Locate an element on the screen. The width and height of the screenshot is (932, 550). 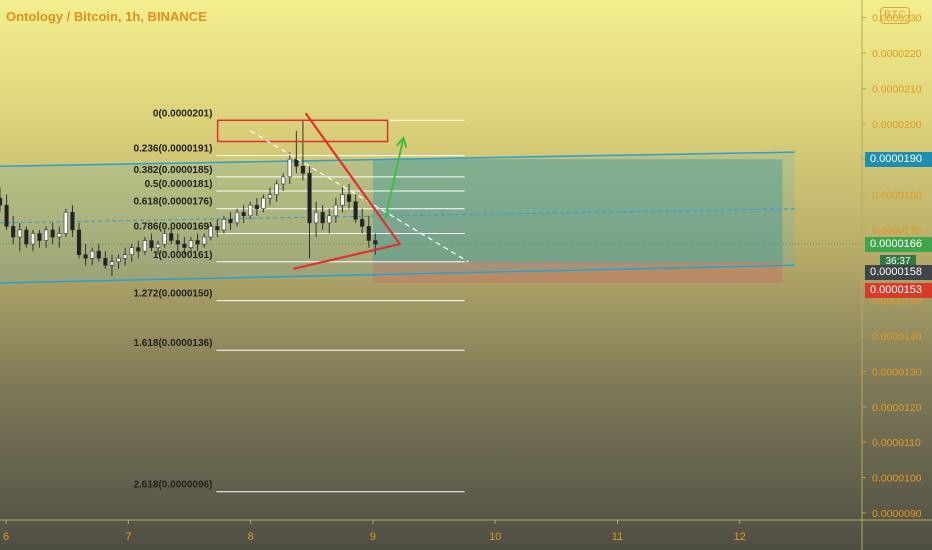
loss-zone is located at coordinates (577, 272).